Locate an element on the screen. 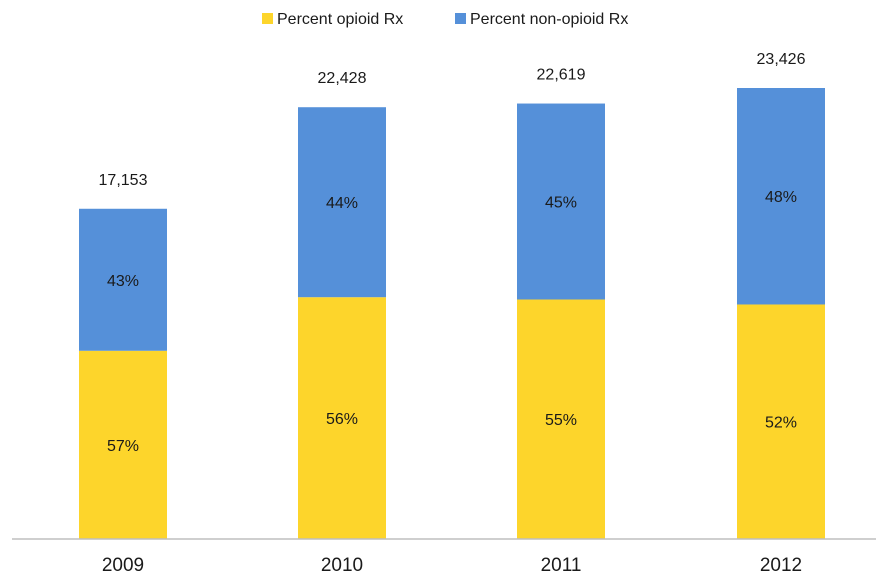 The width and height of the screenshot is (886, 577). segment-label: 43% is located at coordinates (123, 281).